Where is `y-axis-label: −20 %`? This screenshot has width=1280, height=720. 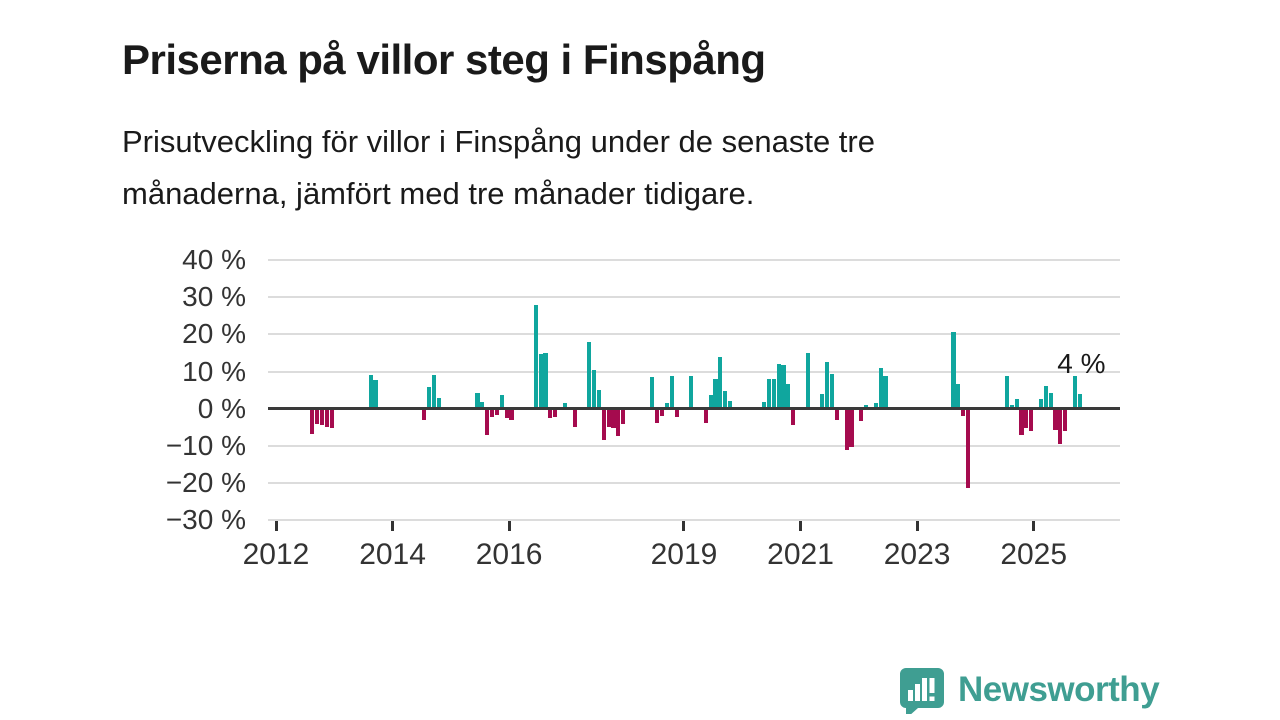 y-axis-label: −20 % is located at coordinates (205, 483).